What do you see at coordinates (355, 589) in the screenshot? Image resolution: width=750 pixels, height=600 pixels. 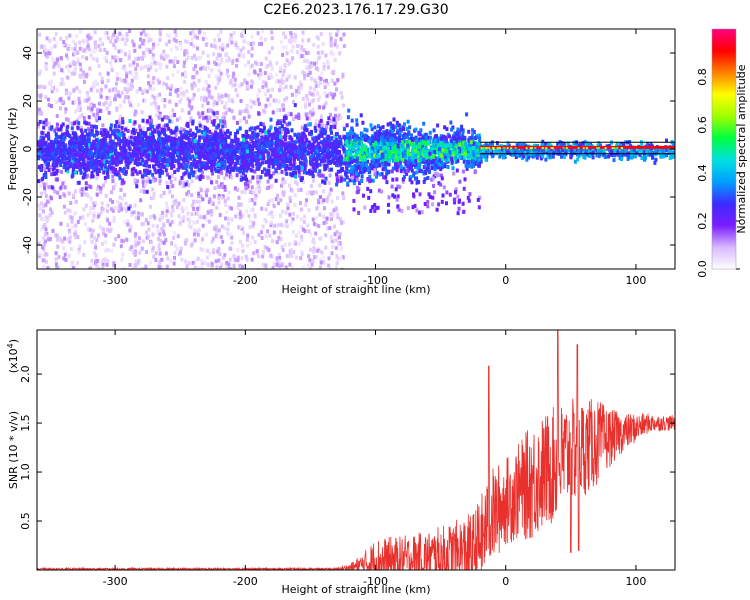 I see `snr-x-label: Height of straight line (km)` at bounding box center [355, 589].